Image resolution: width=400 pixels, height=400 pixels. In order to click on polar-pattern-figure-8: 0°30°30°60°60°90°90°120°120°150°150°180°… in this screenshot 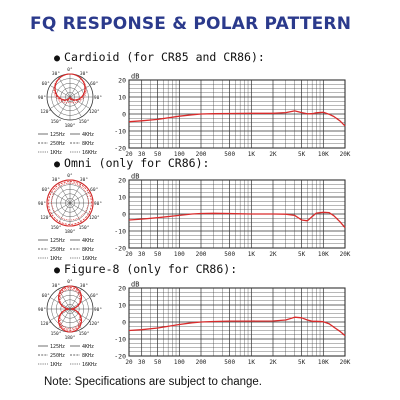, I will do `click(70, 323)`.